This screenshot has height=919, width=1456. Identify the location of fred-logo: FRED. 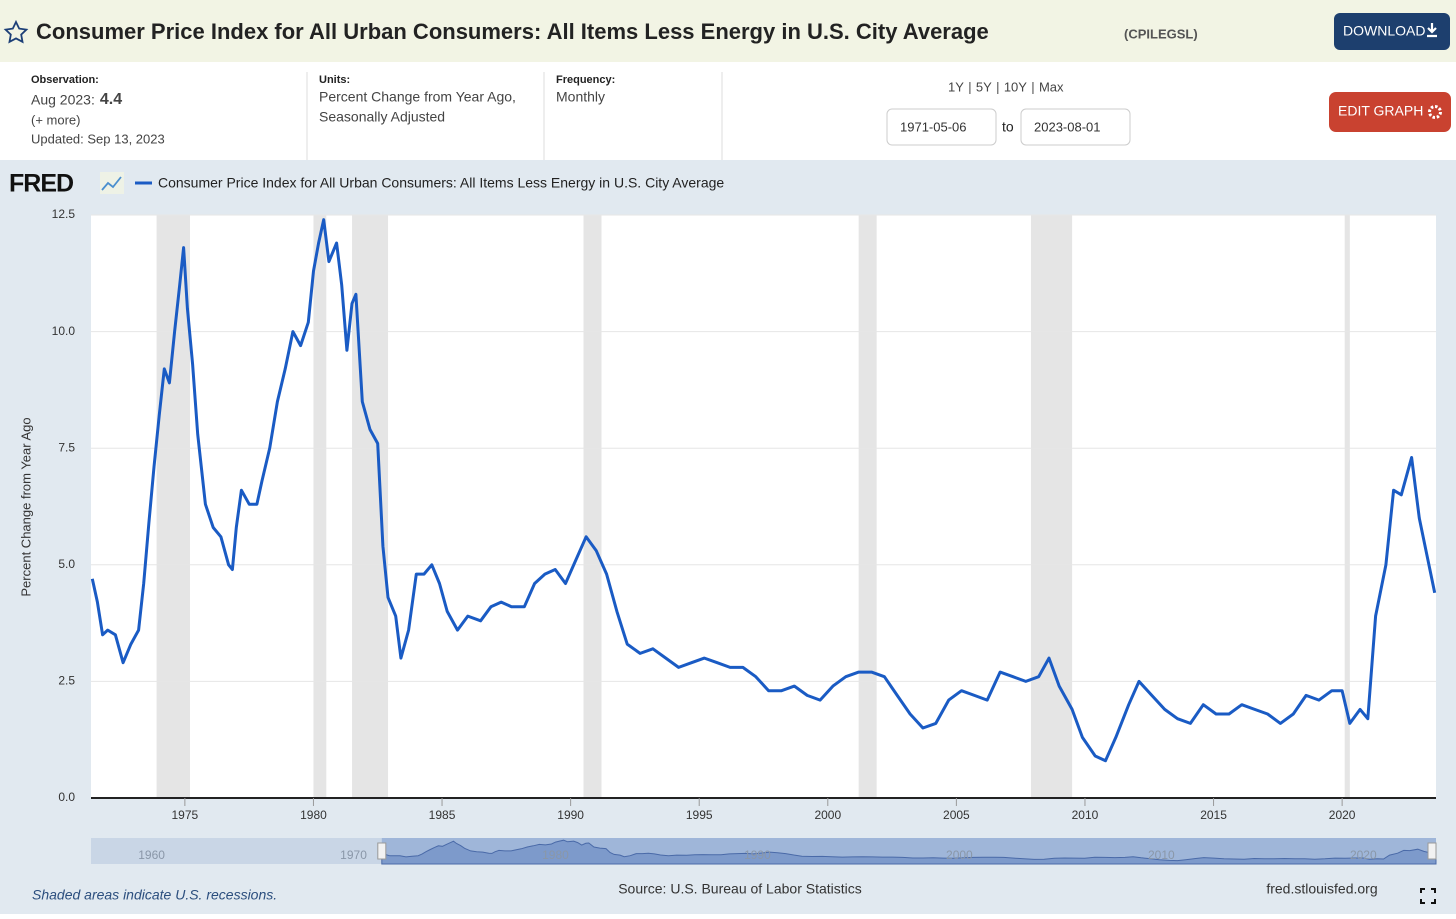
(41, 184).